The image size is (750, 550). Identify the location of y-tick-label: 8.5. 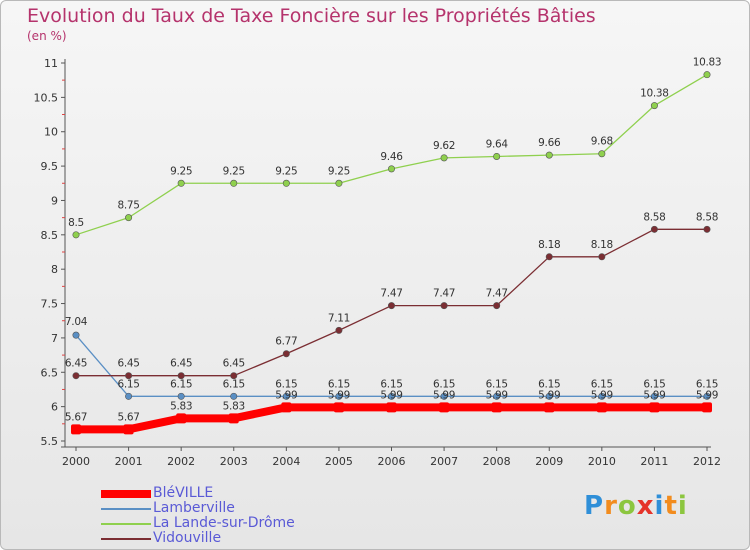
(50, 235).